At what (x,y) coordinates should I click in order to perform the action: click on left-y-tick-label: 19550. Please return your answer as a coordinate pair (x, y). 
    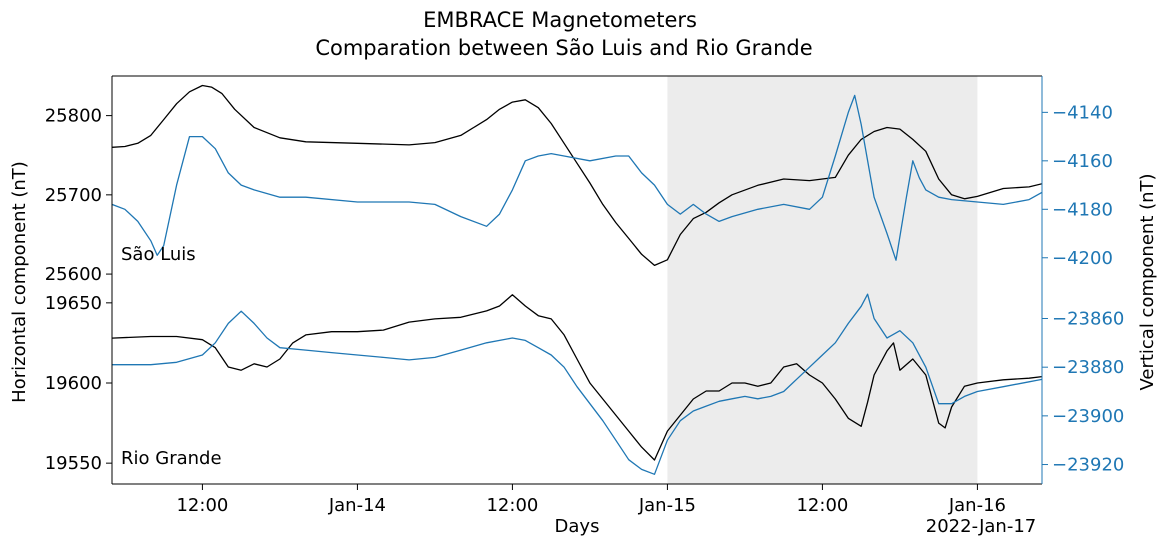
    Looking at the image, I should click on (73, 463).